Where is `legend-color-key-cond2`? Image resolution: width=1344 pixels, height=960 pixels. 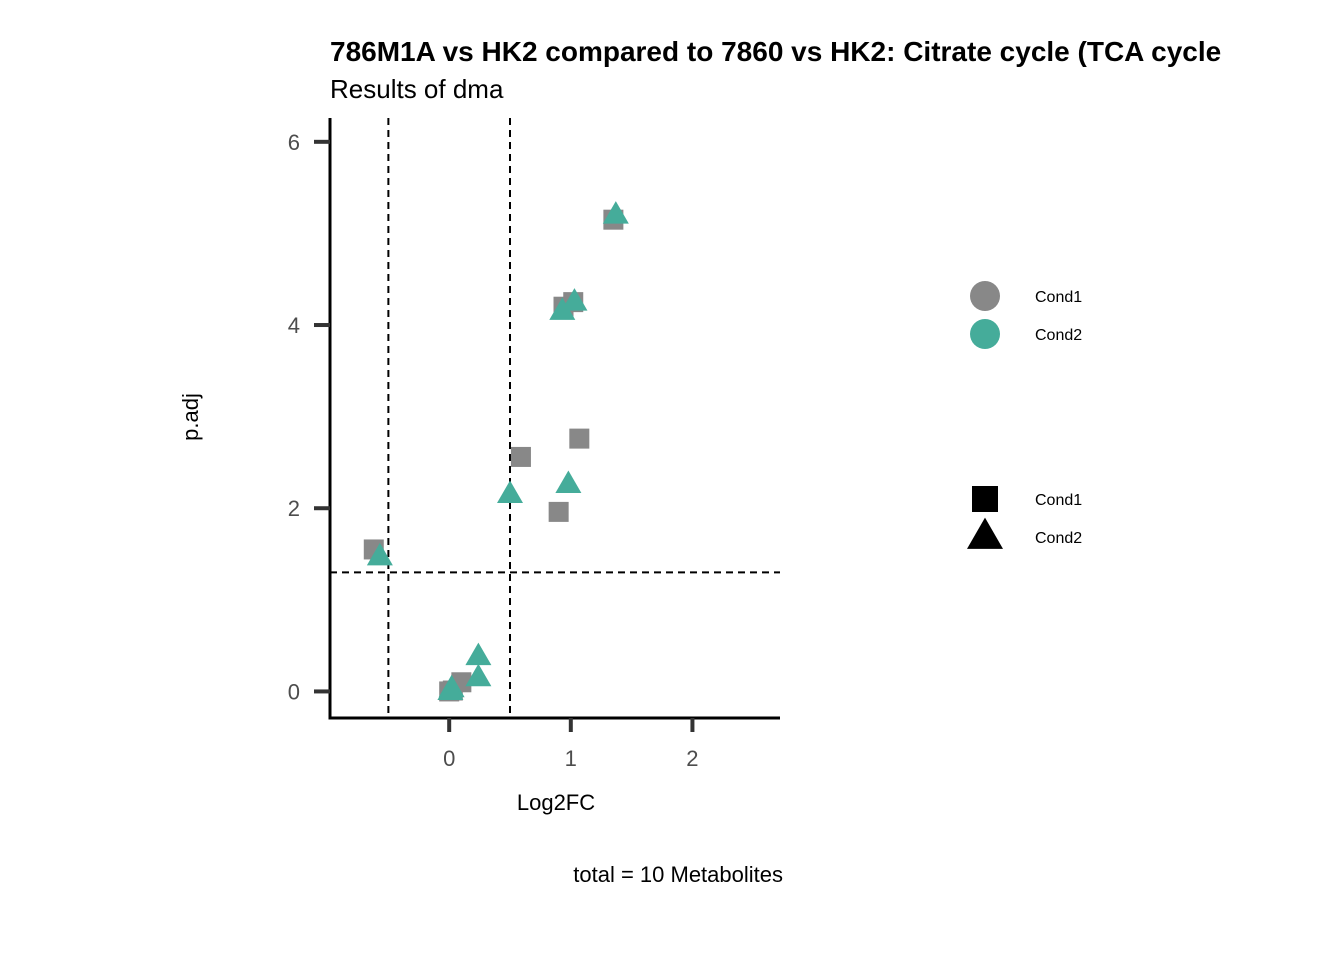
legend-color-key-cond2 is located at coordinates (985, 334).